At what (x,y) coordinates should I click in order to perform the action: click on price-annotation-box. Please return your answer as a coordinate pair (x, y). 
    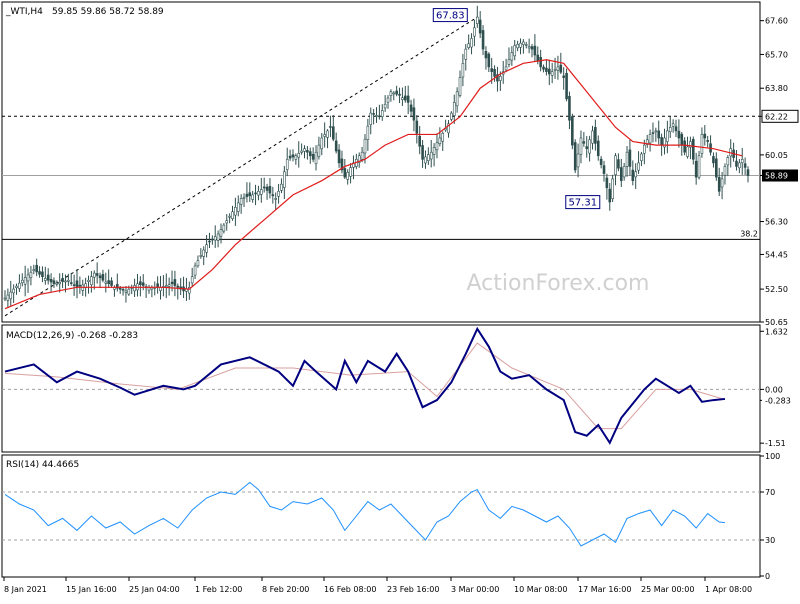
    Looking at the image, I should click on (583, 202).